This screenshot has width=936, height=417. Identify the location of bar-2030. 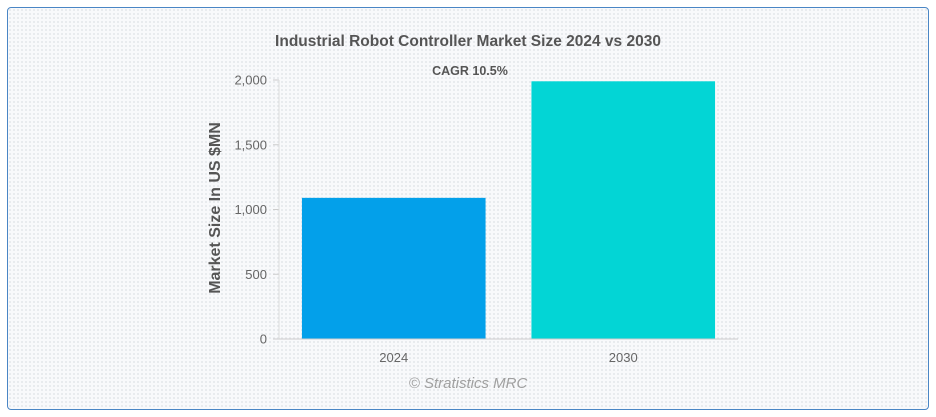
(623, 210).